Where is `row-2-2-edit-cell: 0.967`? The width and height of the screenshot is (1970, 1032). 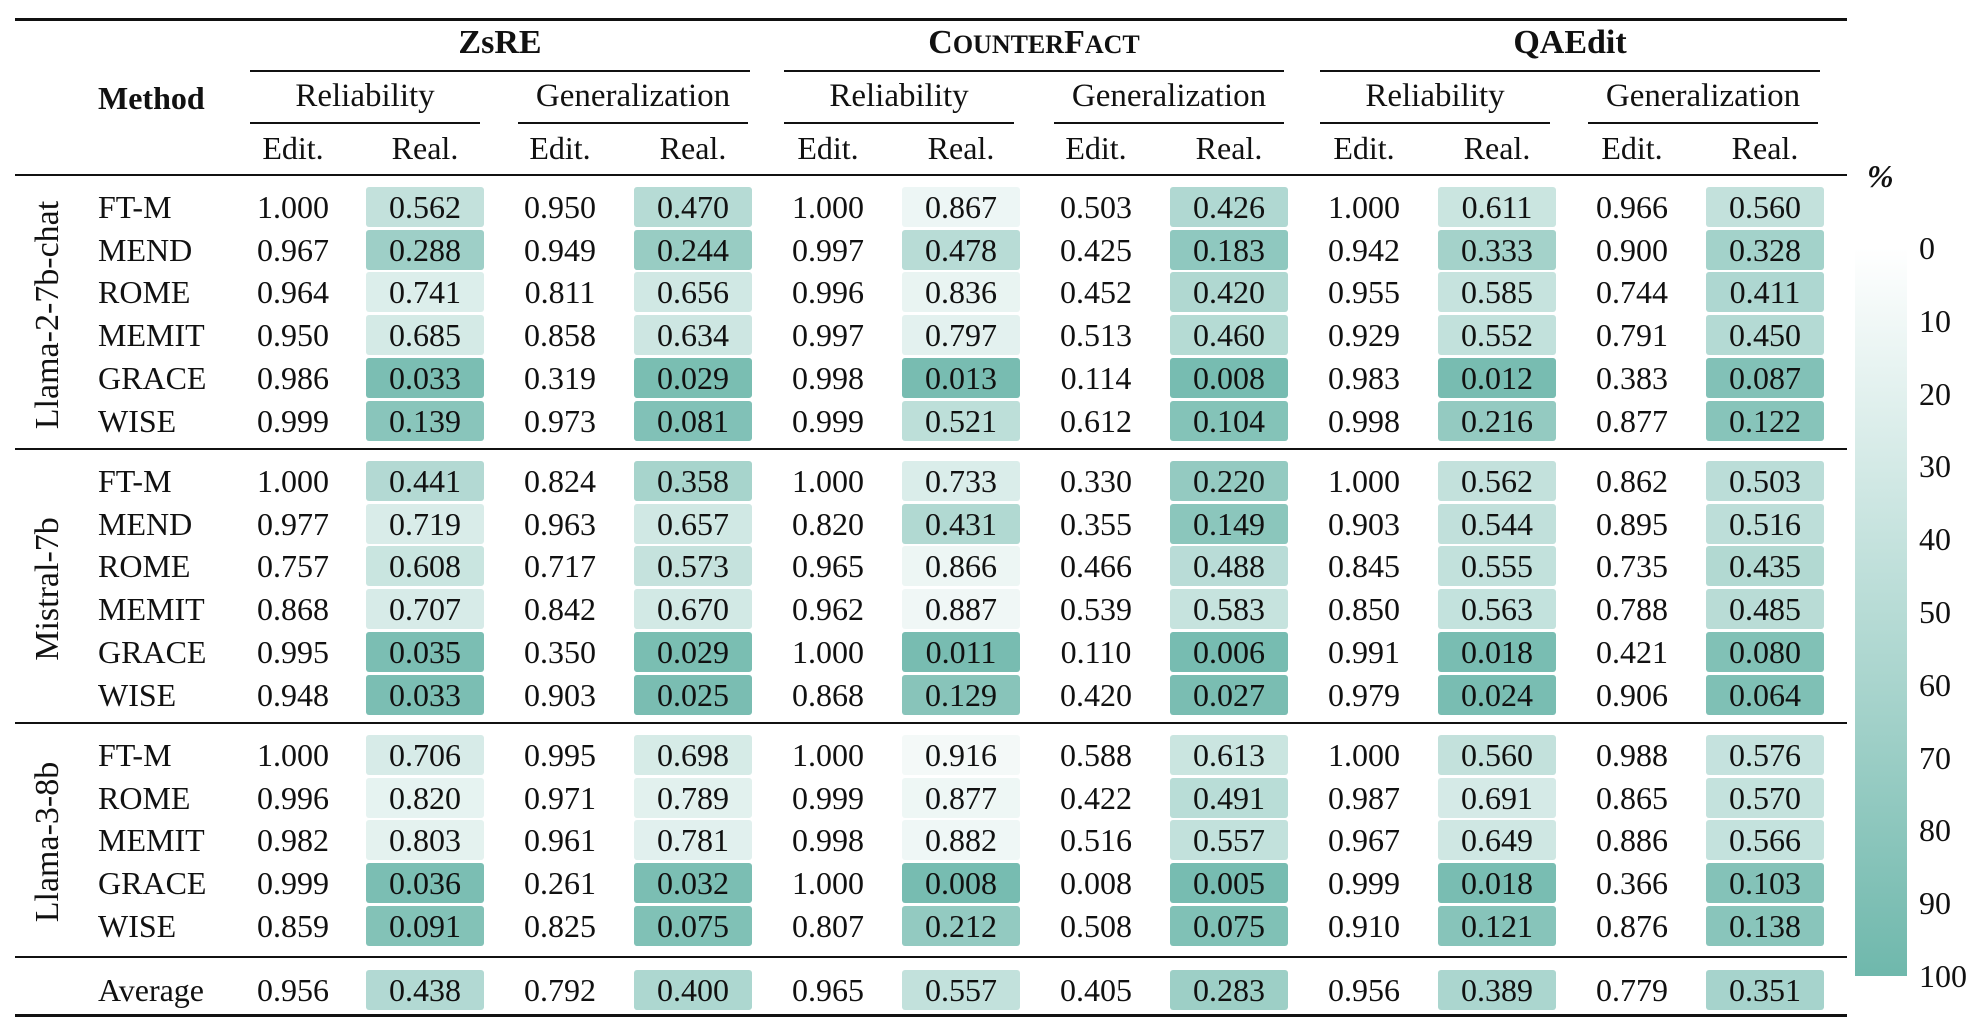 row-2-2-edit-cell: 0.967 is located at coordinates (1364, 840).